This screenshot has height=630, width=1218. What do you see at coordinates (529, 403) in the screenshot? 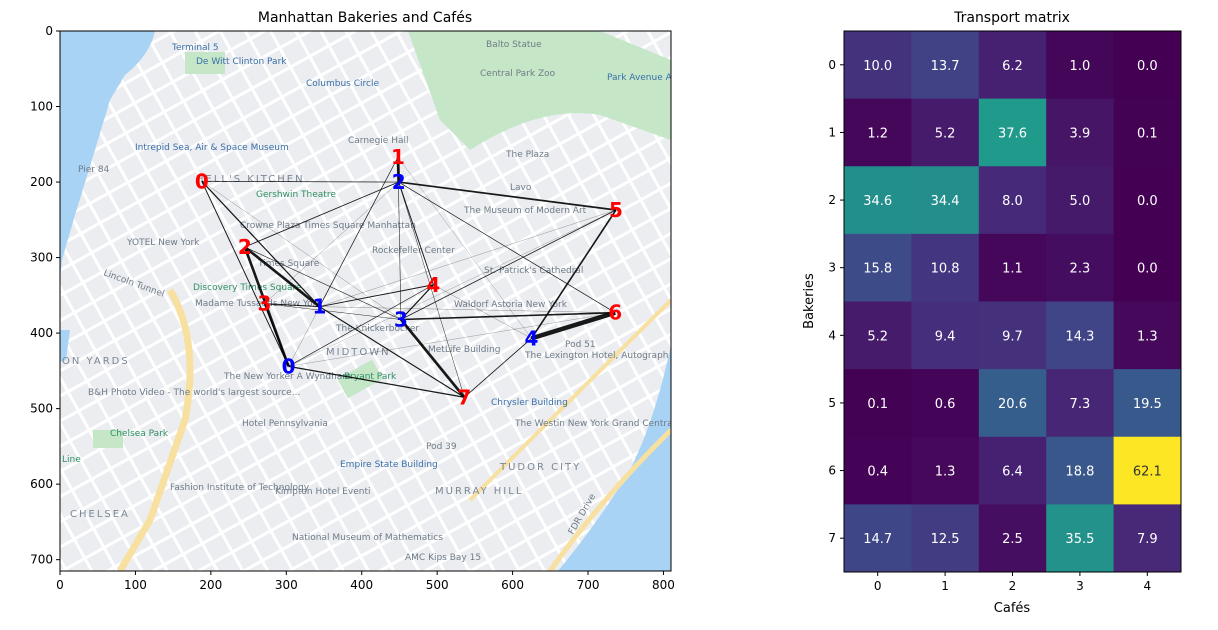
I see `map-label: Chrysler Building` at bounding box center [529, 403].